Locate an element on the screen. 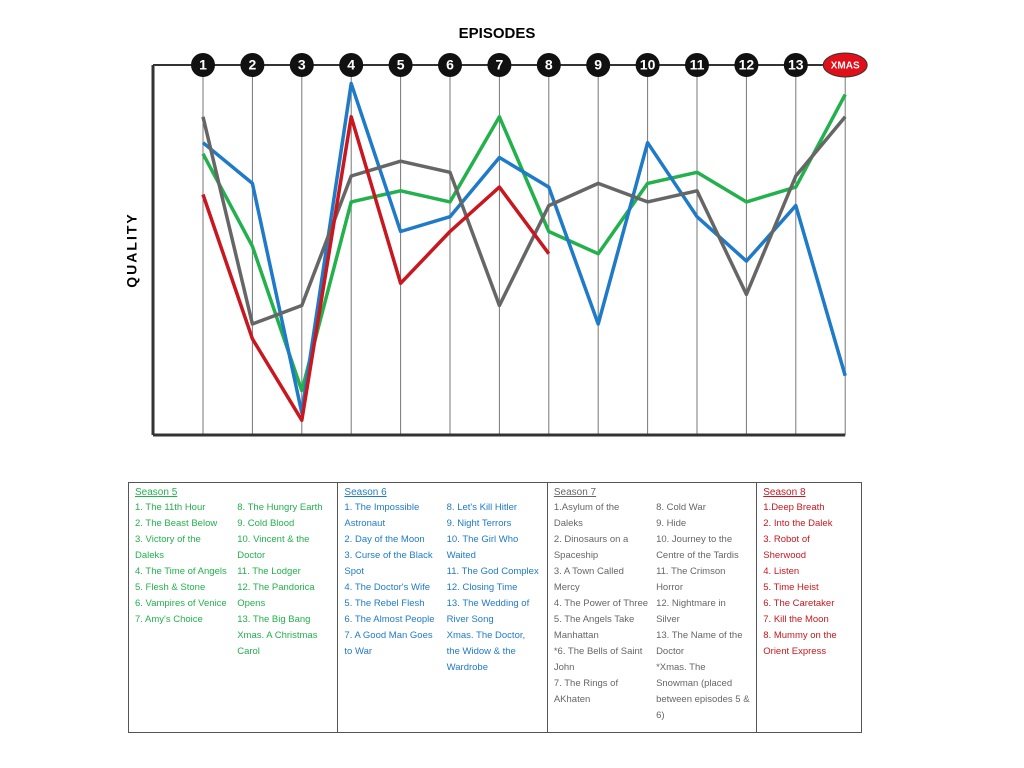  episode-title: 5. The Rebel Flesh is located at coordinates (384, 603).